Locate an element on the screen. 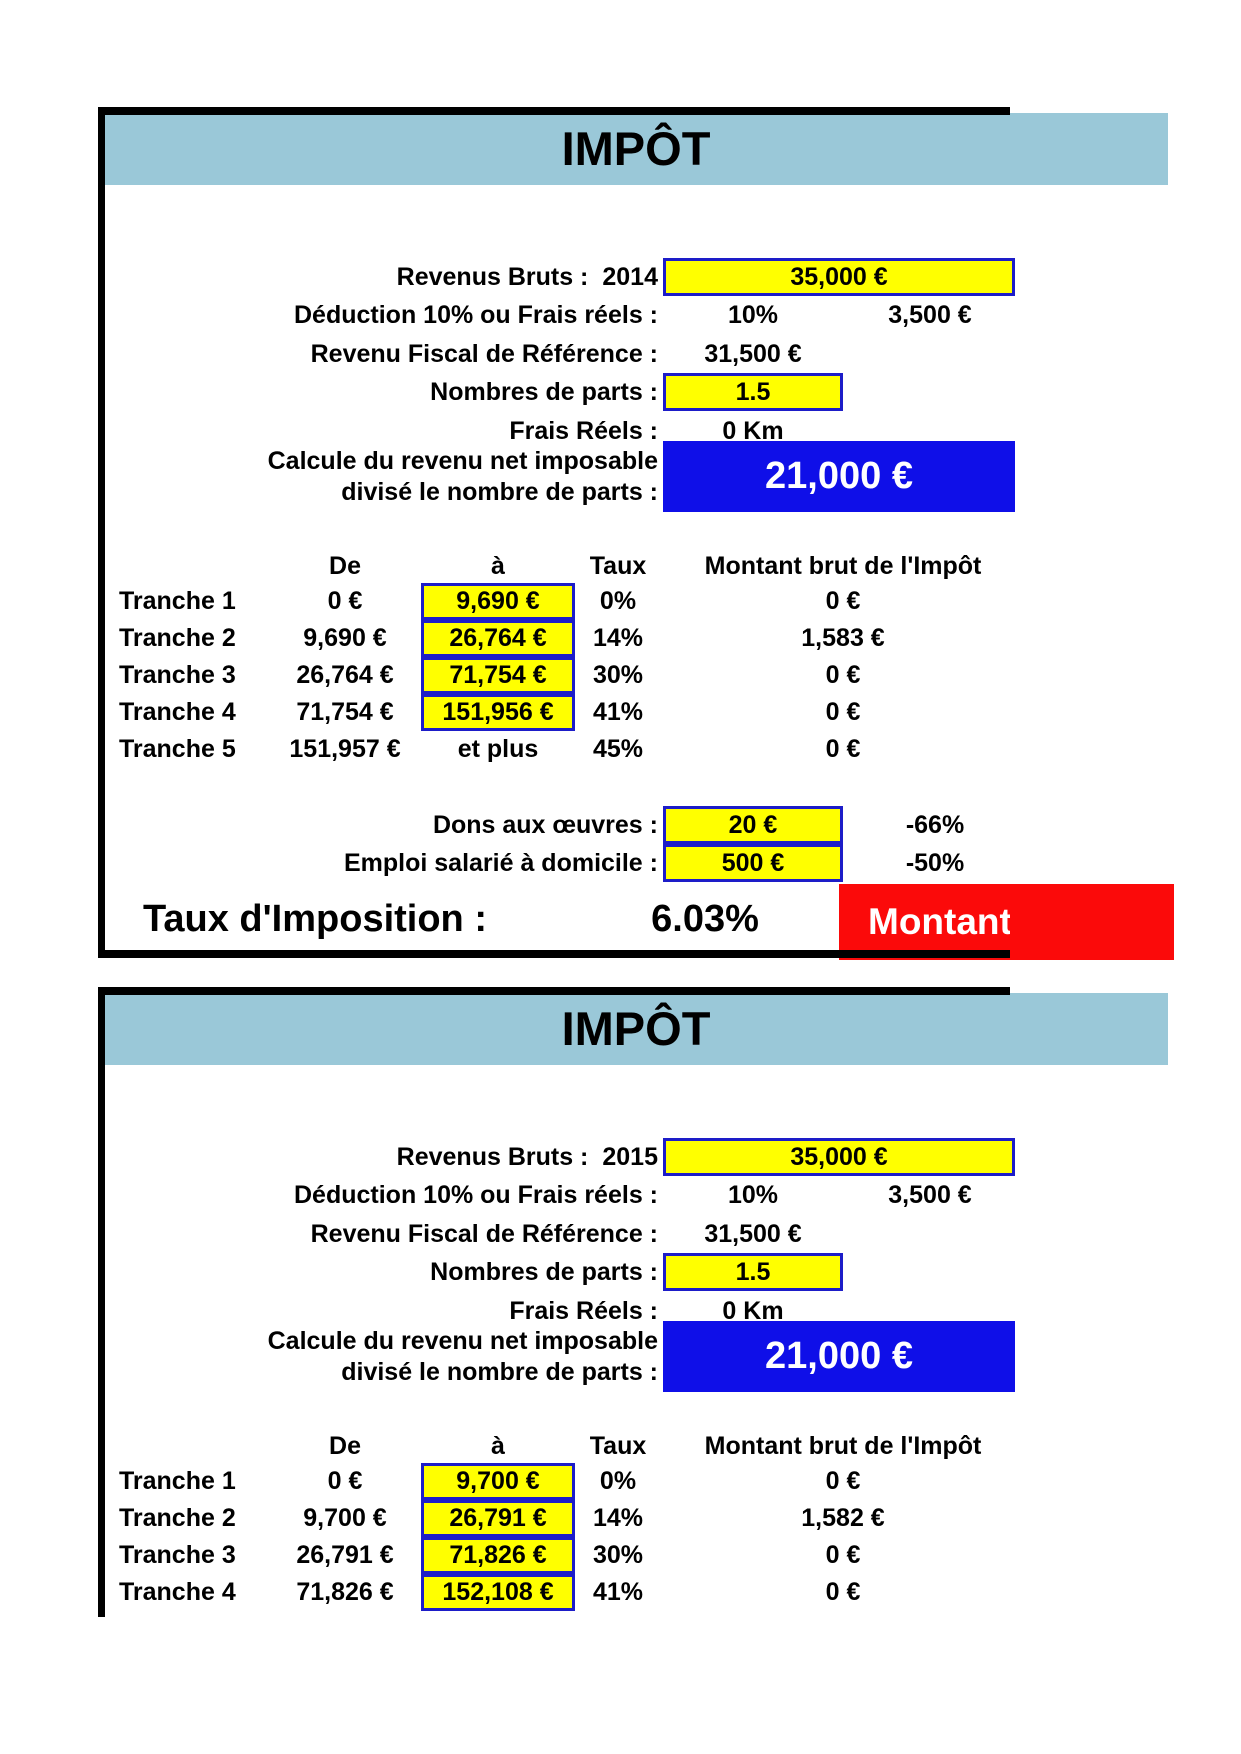 The height and width of the screenshot is (1754, 1241). tranche-de: 71,754 € is located at coordinates (345, 712).